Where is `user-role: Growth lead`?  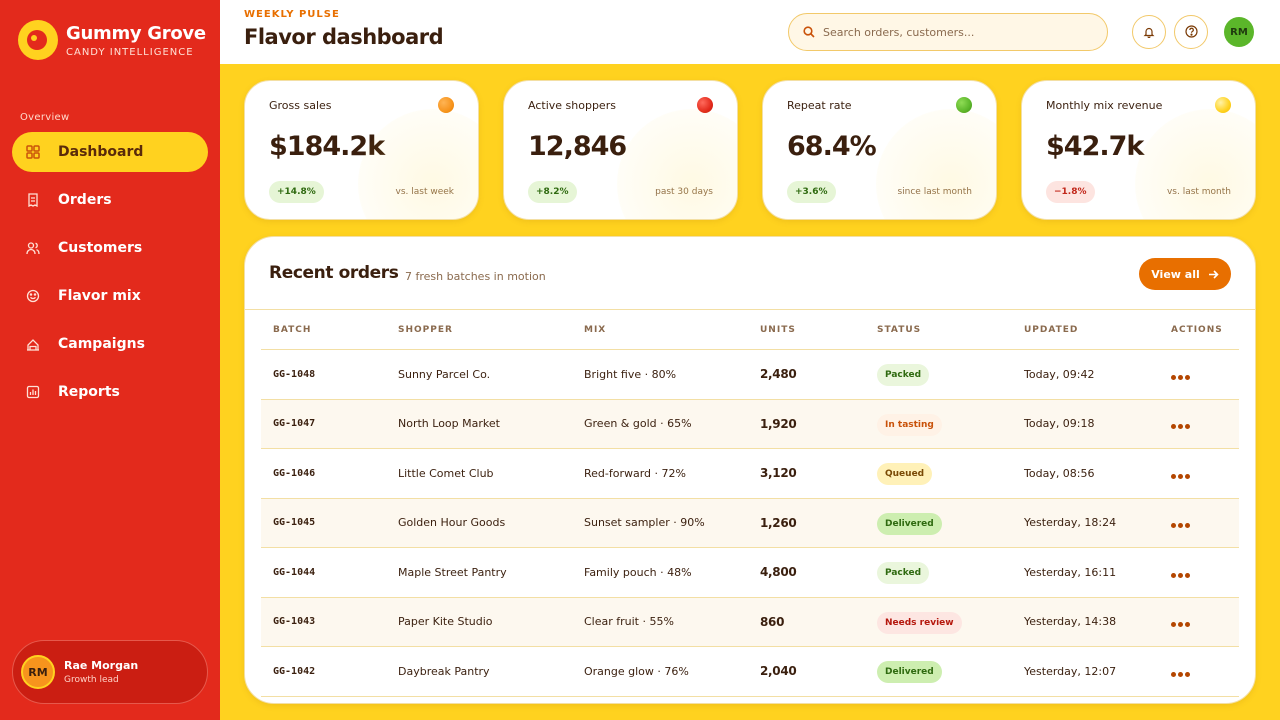 user-role: Growth lead is located at coordinates (91, 680).